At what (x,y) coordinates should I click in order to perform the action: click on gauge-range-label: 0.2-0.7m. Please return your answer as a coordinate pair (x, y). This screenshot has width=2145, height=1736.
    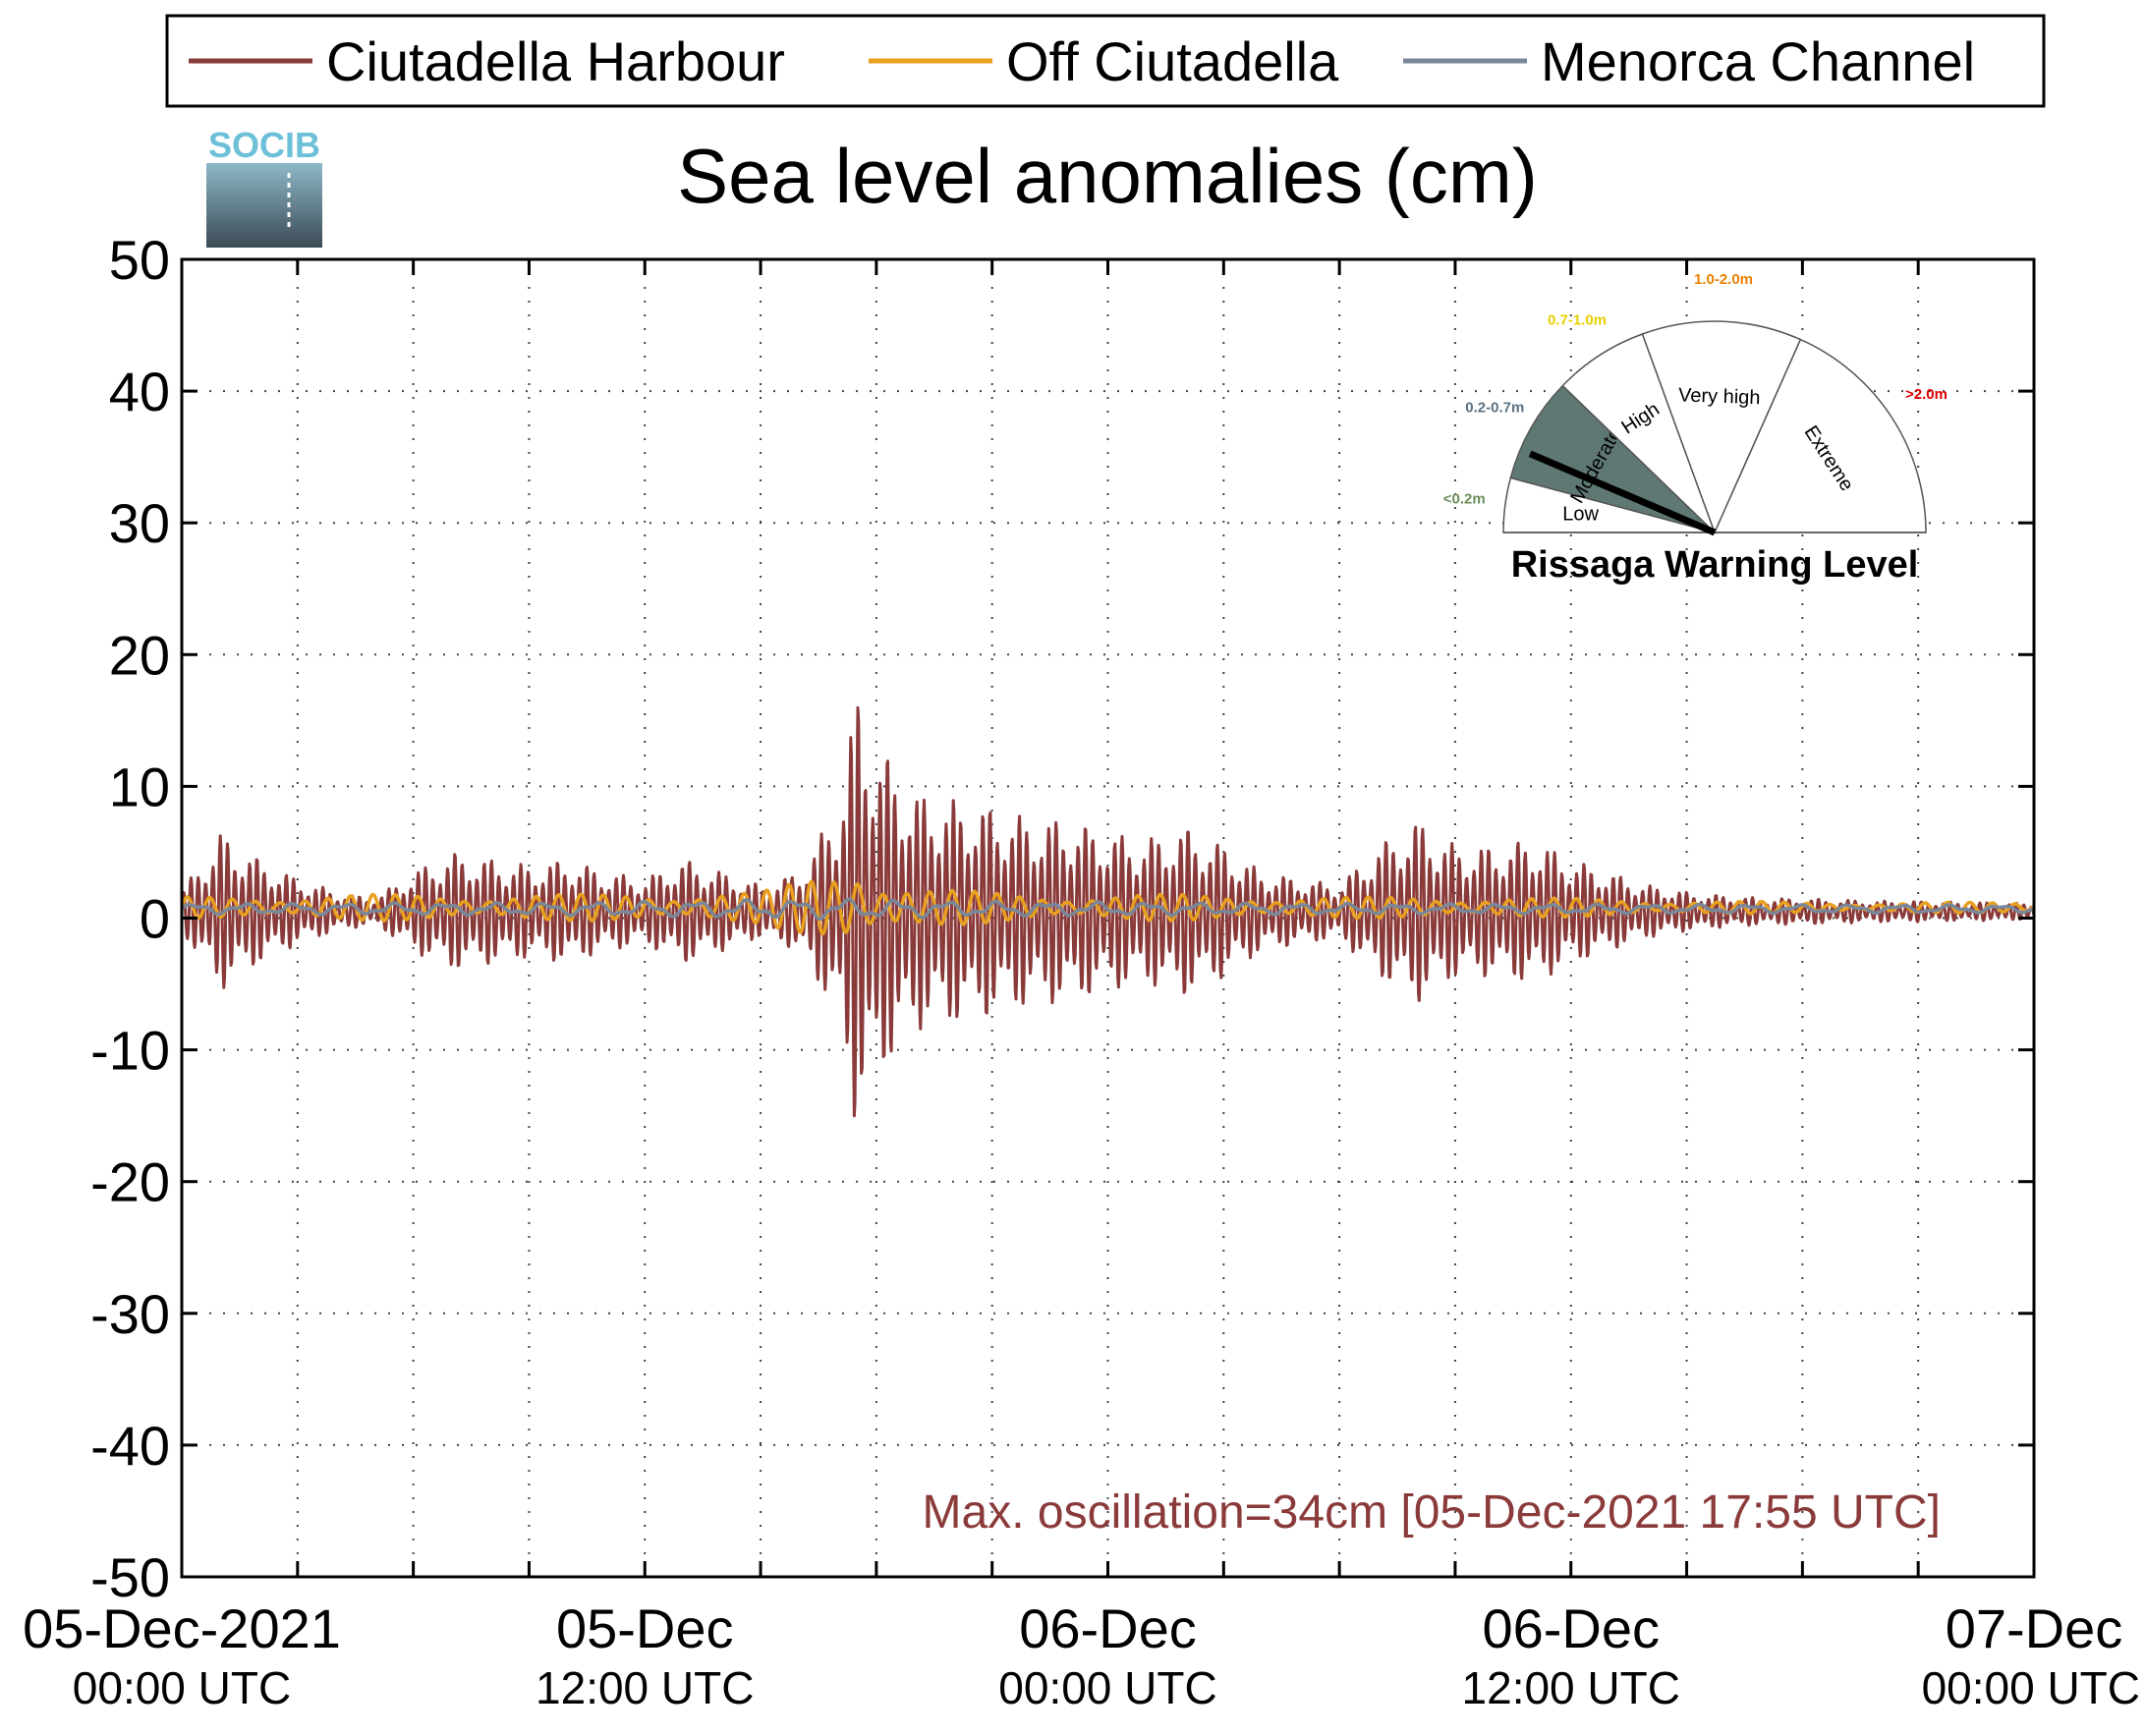
    Looking at the image, I should click on (1494, 407).